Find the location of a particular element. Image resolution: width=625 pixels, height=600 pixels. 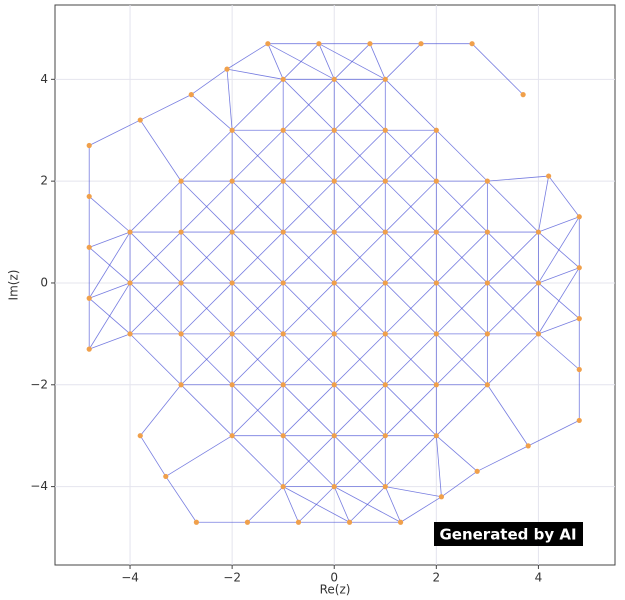

x-tick-label: 0 is located at coordinates (334, 578).